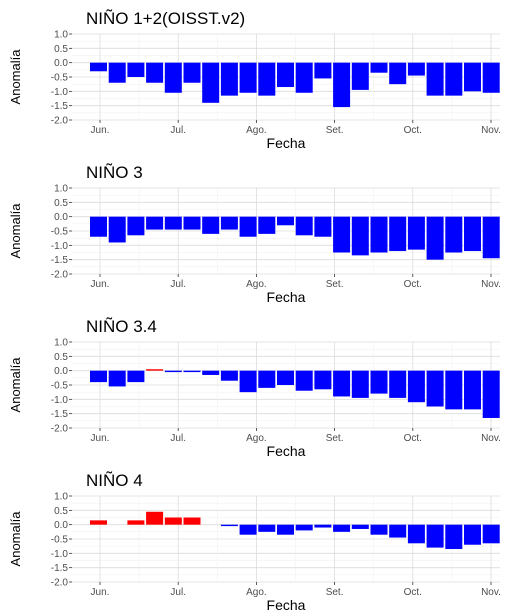 The width and height of the screenshot is (511, 616). I want to click on chart-title: NIÑO 3, so click(114, 172).